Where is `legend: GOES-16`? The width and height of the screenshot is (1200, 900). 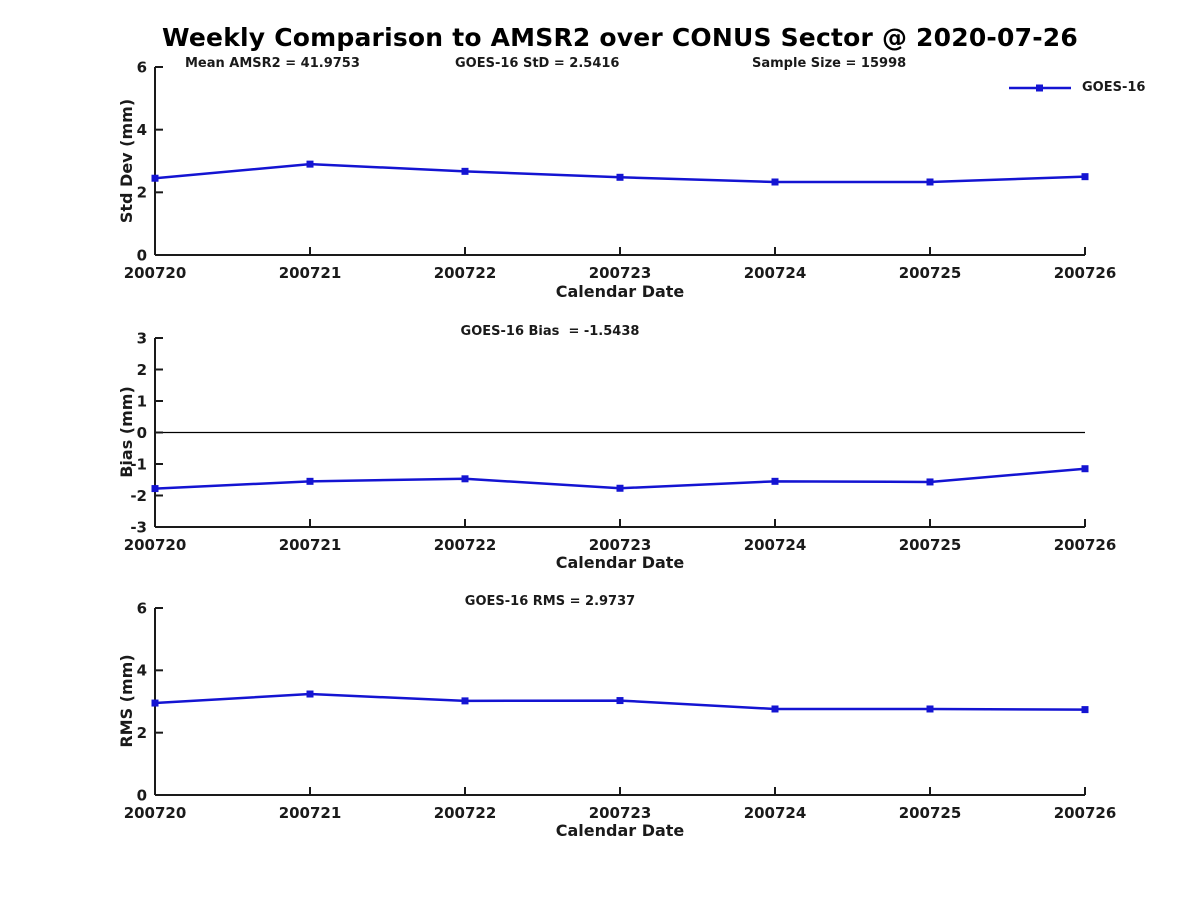 legend: GOES-16 is located at coordinates (1076, 87).